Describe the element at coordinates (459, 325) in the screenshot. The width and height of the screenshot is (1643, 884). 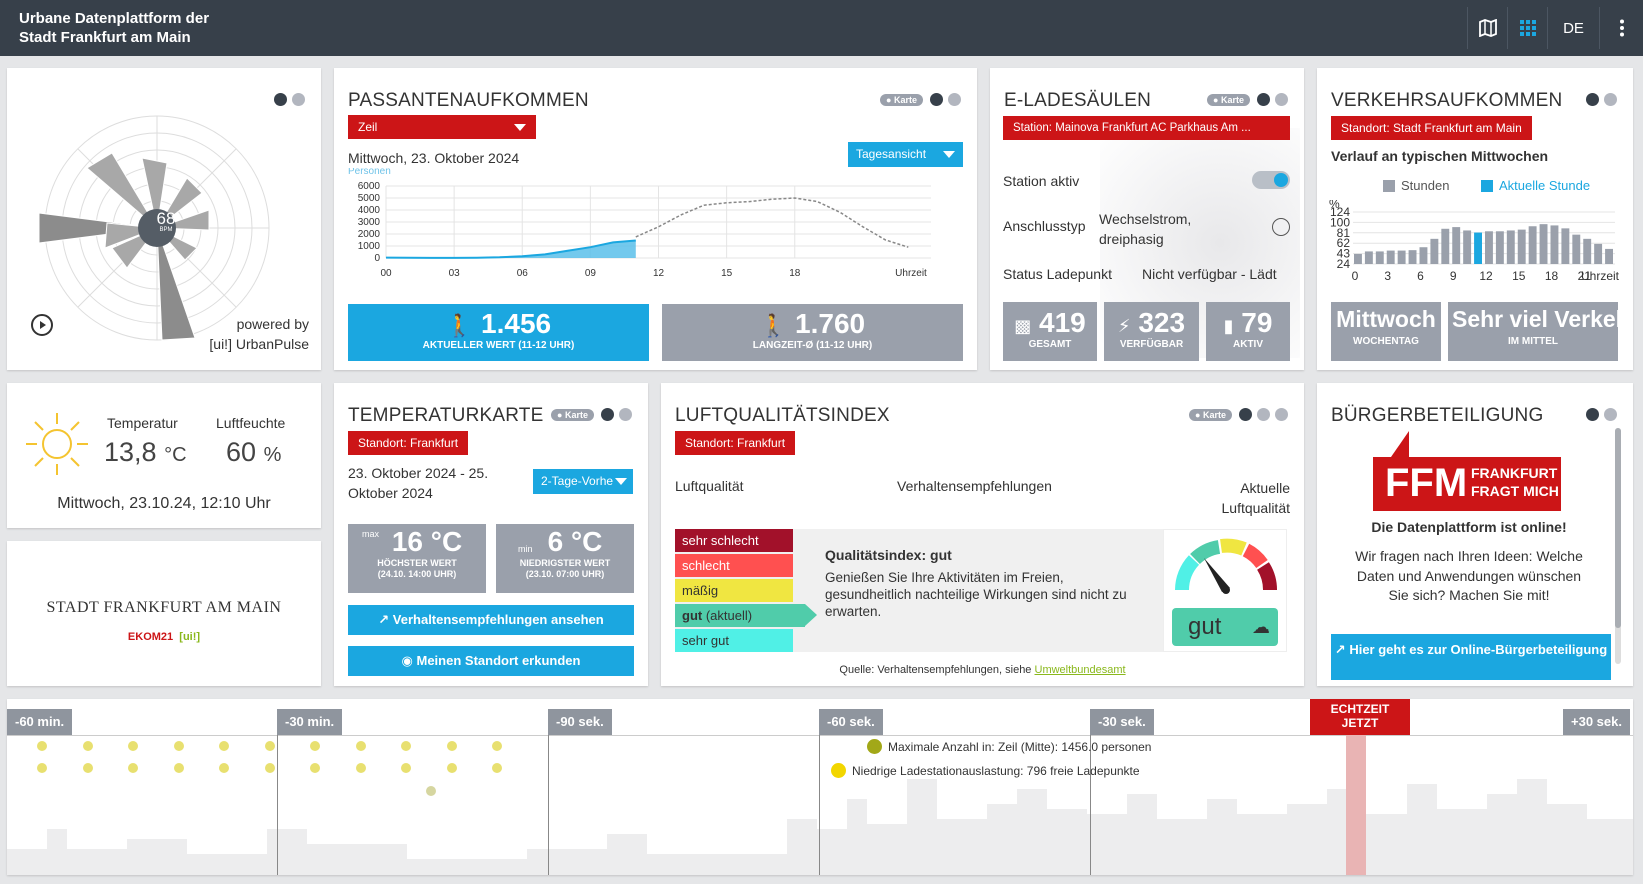
I see `pedestrian-icon: 🚶` at that location.